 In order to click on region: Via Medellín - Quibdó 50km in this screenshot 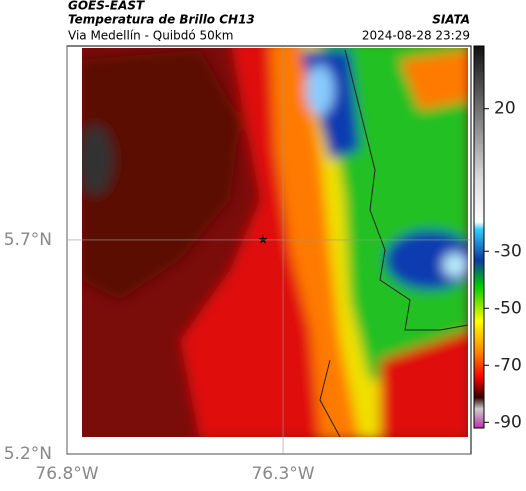, I will do `click(150, 36)`.